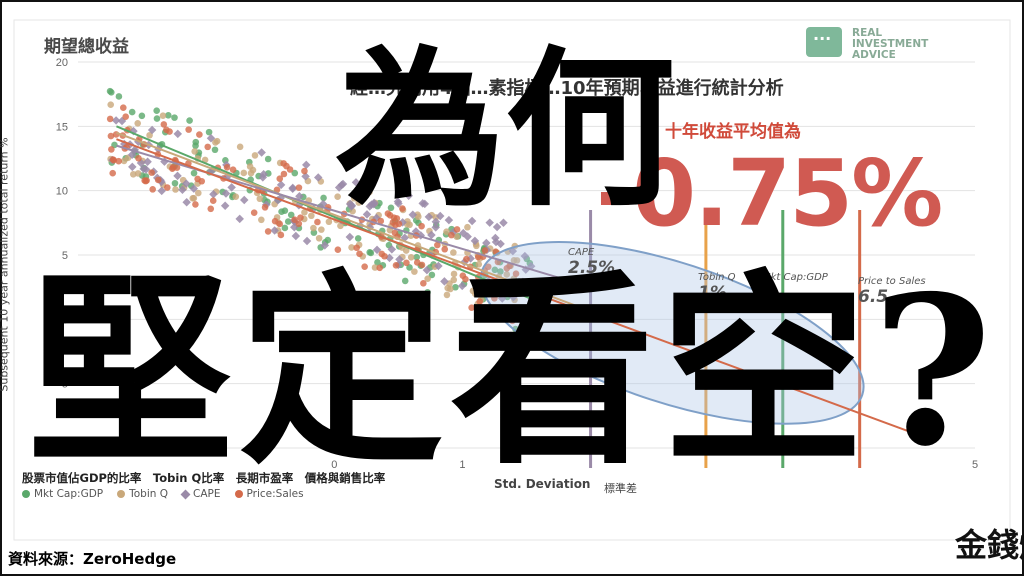 The height and width of the screenshot is (576, 1024). I want to click on annotation-price-sales: Price to Sales 6.5, so click(892, 291).